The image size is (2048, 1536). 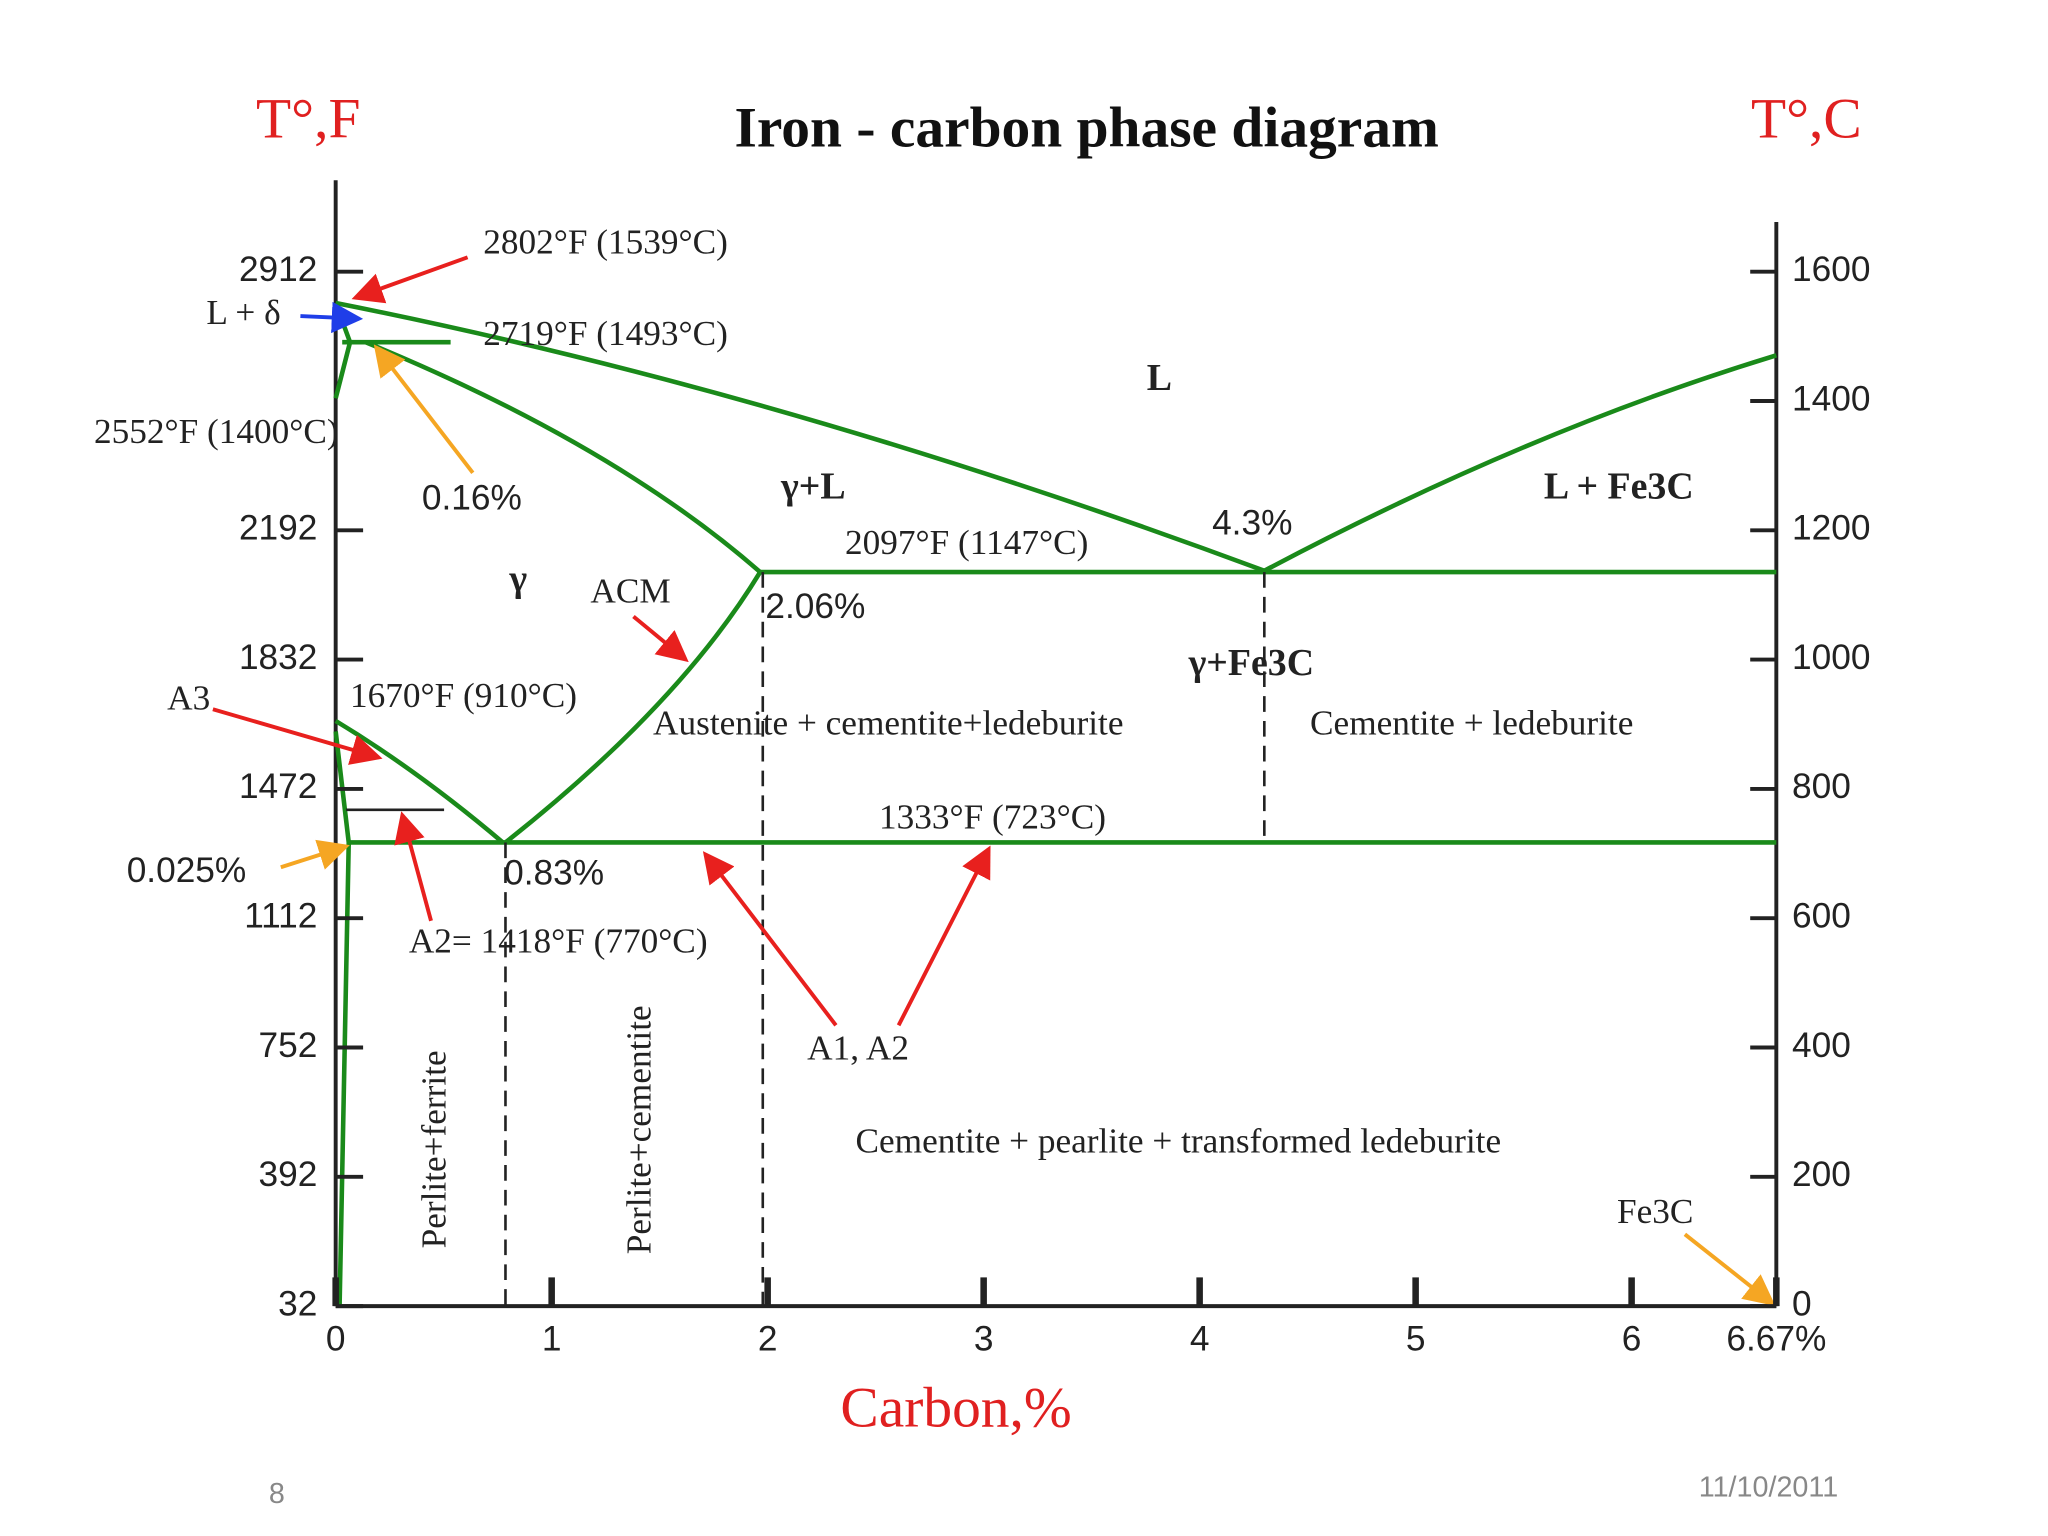 What do you see at coordinates (605, 242) in the screenshot?
I see `annotation: 2802°F (1539°C)` at bounding box center [605, 242].